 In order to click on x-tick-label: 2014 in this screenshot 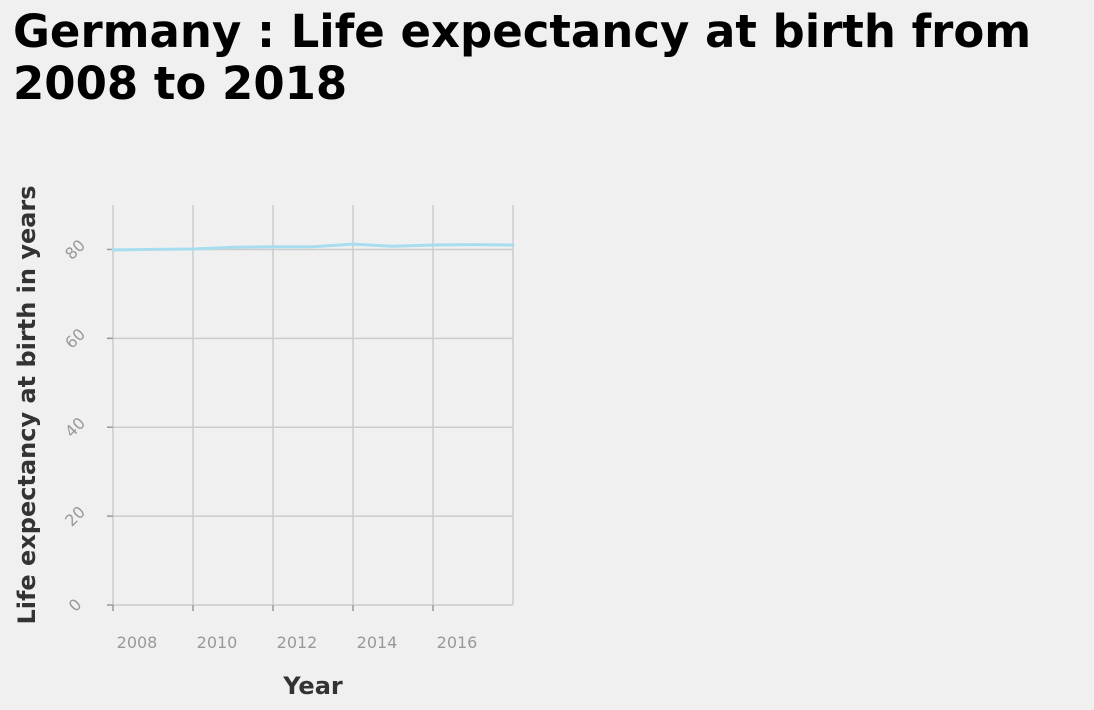, I will do `click(377, 642)`.